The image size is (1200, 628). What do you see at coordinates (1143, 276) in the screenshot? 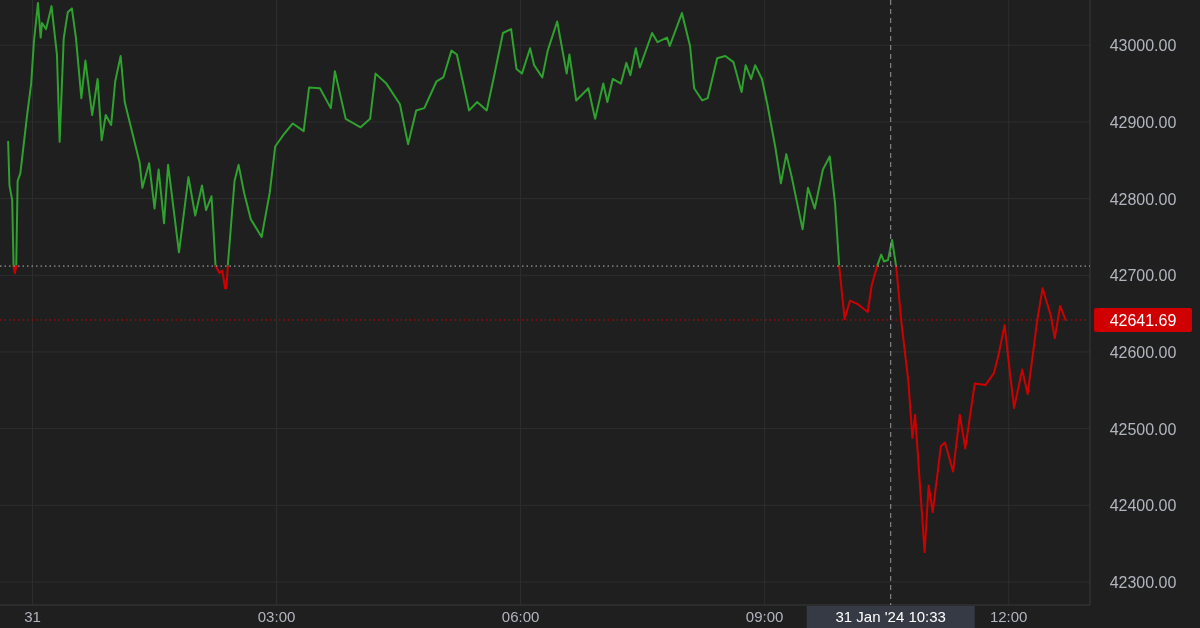
I see `y-tick-label: 42700.00` at bounding box center [1143, 276].